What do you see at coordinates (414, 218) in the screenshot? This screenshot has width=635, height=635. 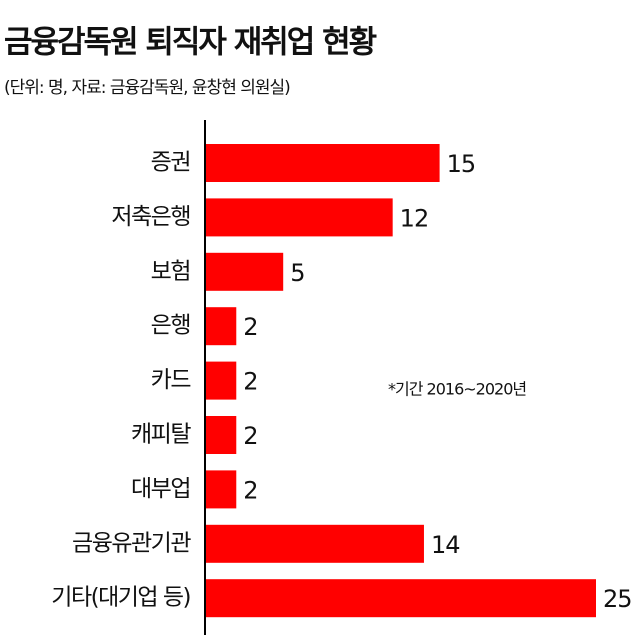 I see `value-label: 12` at bounding box center [414, 218].